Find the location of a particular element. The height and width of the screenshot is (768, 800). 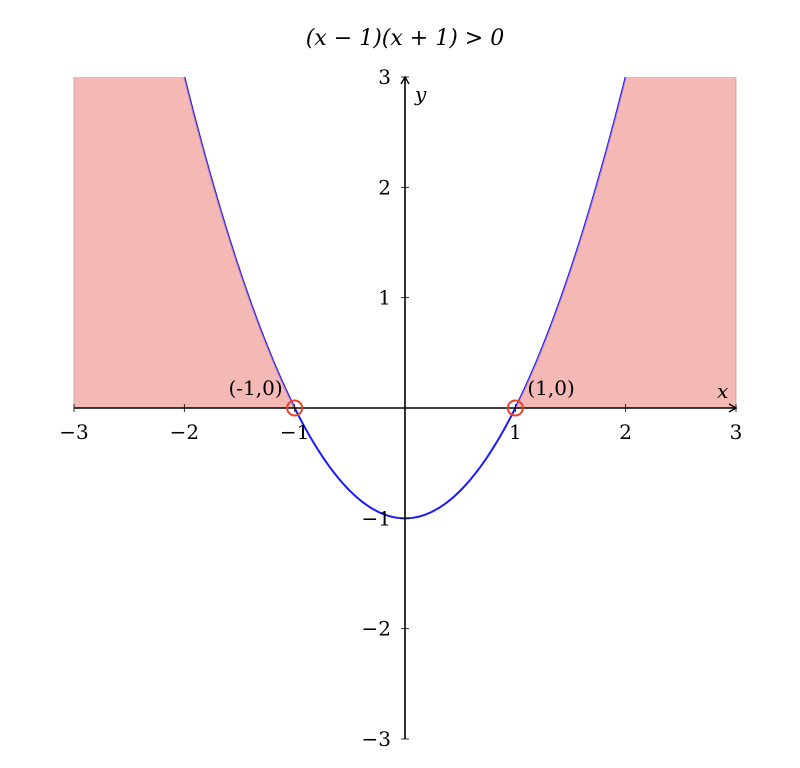

y-tick-label: 3 is located at coordinates (384, 77).